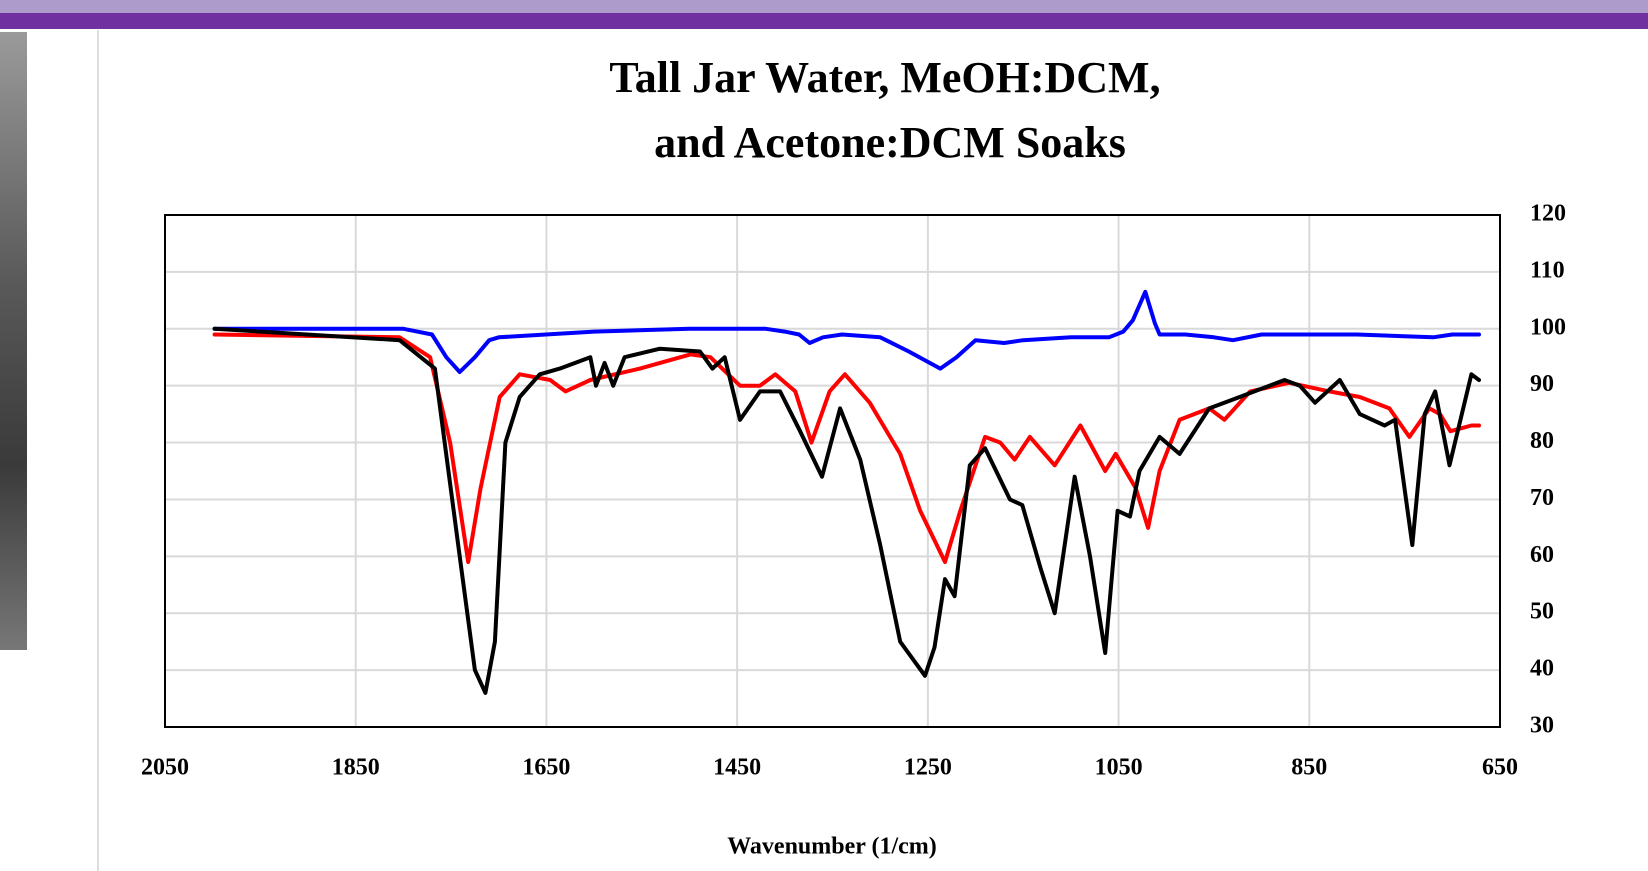 This screenshot has height=871, width=1648. What do you see at coordinates (1542, 498) in the screenshot?
I see `y-tick-label: 70` at bounding box center [1542, 498].